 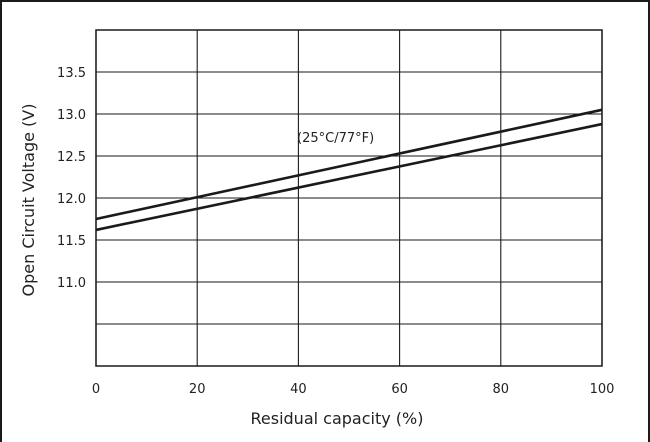 I want to click on x-tick-label: 60, so click(x=399, y=389).